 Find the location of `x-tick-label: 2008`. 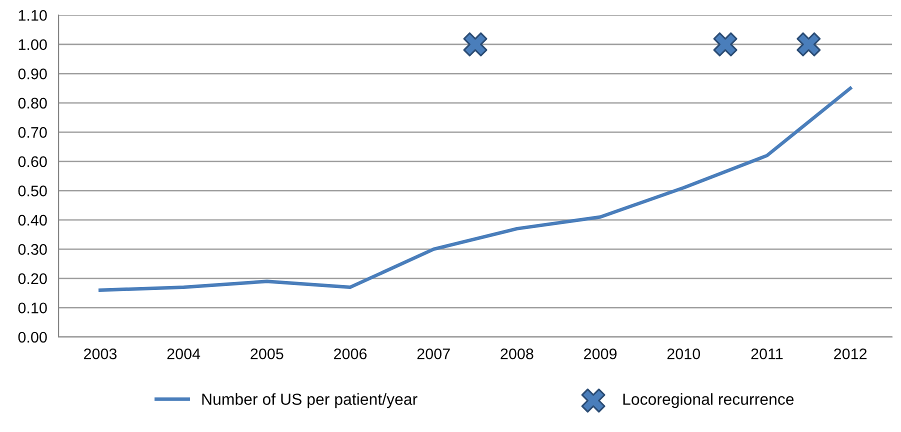

x-tick-label: 2008 is located at coordinates (517, 354).